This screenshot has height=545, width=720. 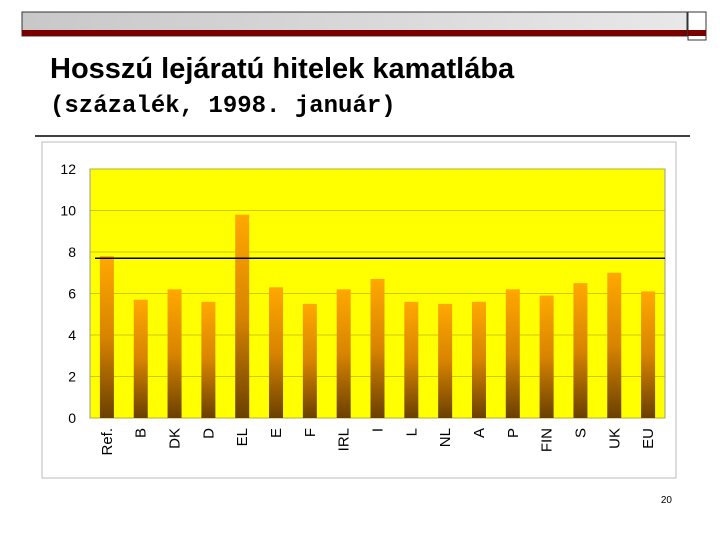 What do you see at coordinates (72, 418) in the screenshot?
I see `y-tick-label: 0` at bounding box center [72, 418].